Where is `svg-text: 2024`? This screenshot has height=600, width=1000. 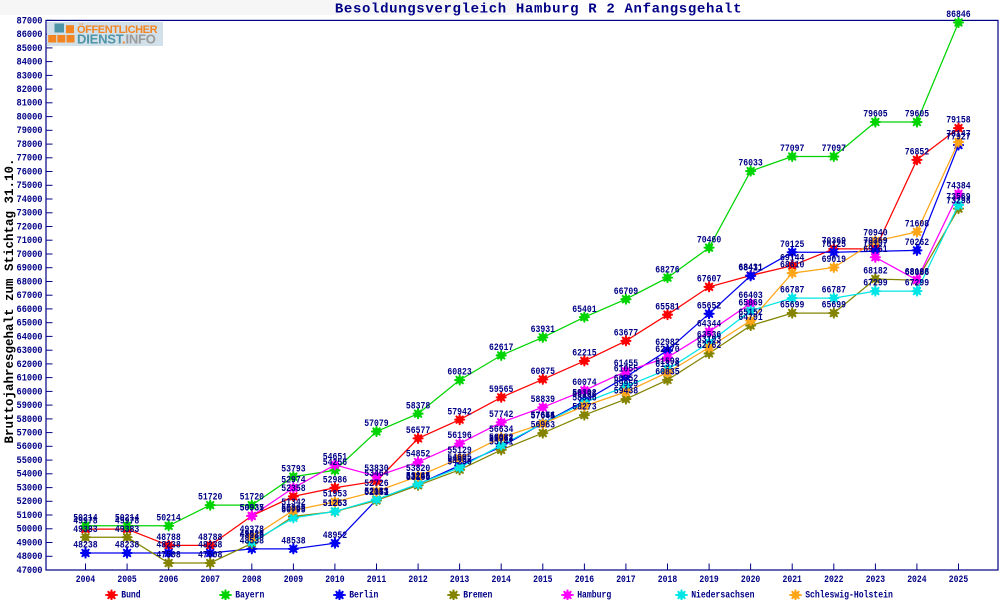
svg-text: 2024 is located at coordinates (916, 580).